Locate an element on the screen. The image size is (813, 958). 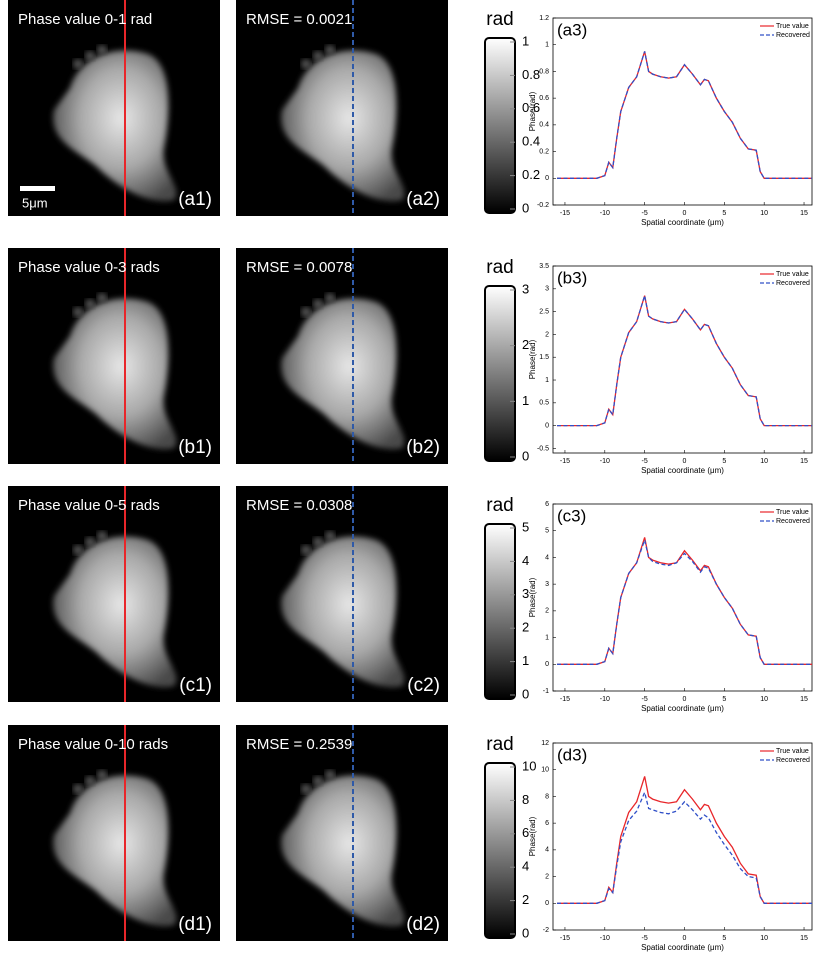
y-tick-label: 0.2 is located at coordinates (544, 151).